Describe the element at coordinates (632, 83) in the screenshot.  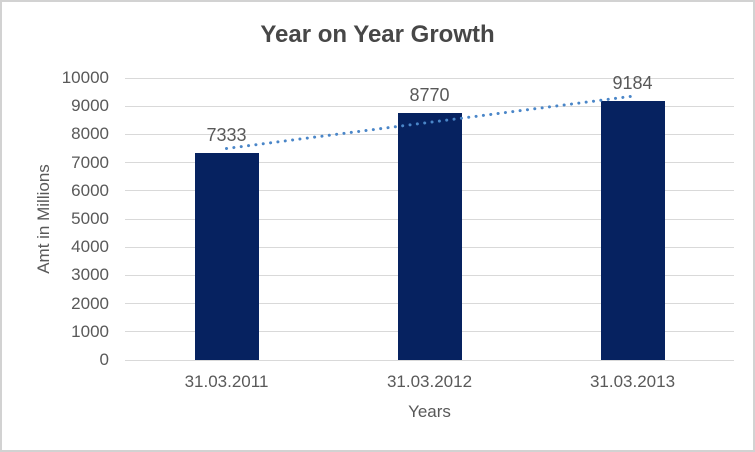
I see `bar-data-label: 9184` at that location.